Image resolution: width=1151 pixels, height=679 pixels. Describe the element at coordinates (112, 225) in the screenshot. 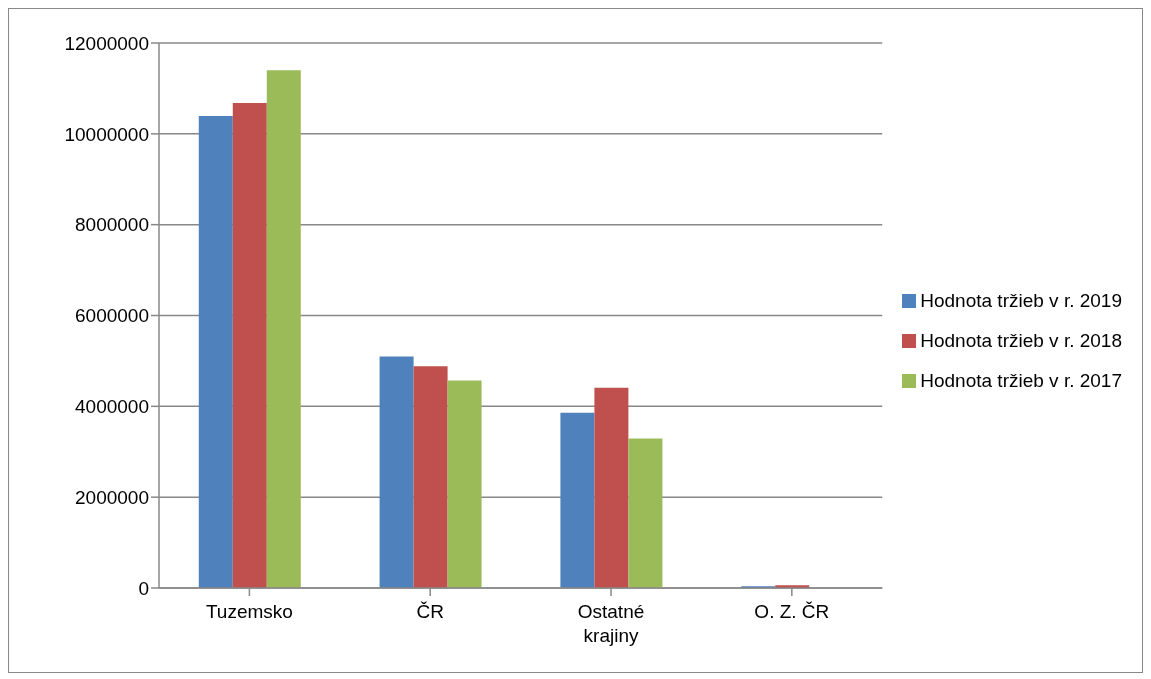

I see `y-tick-label: 8000000` at that location.